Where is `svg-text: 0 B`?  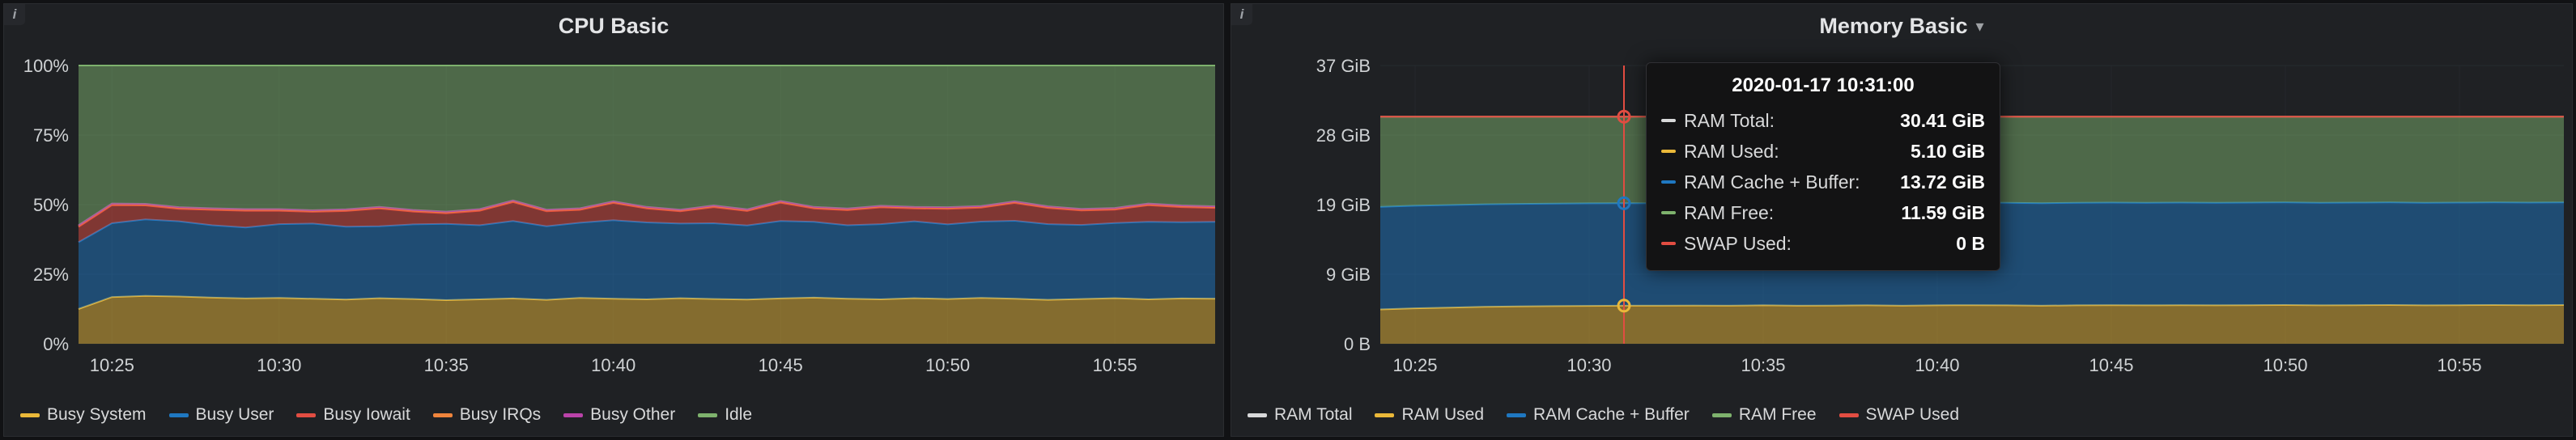 svg-text: 0 B is located at coordinates (1357, 344).